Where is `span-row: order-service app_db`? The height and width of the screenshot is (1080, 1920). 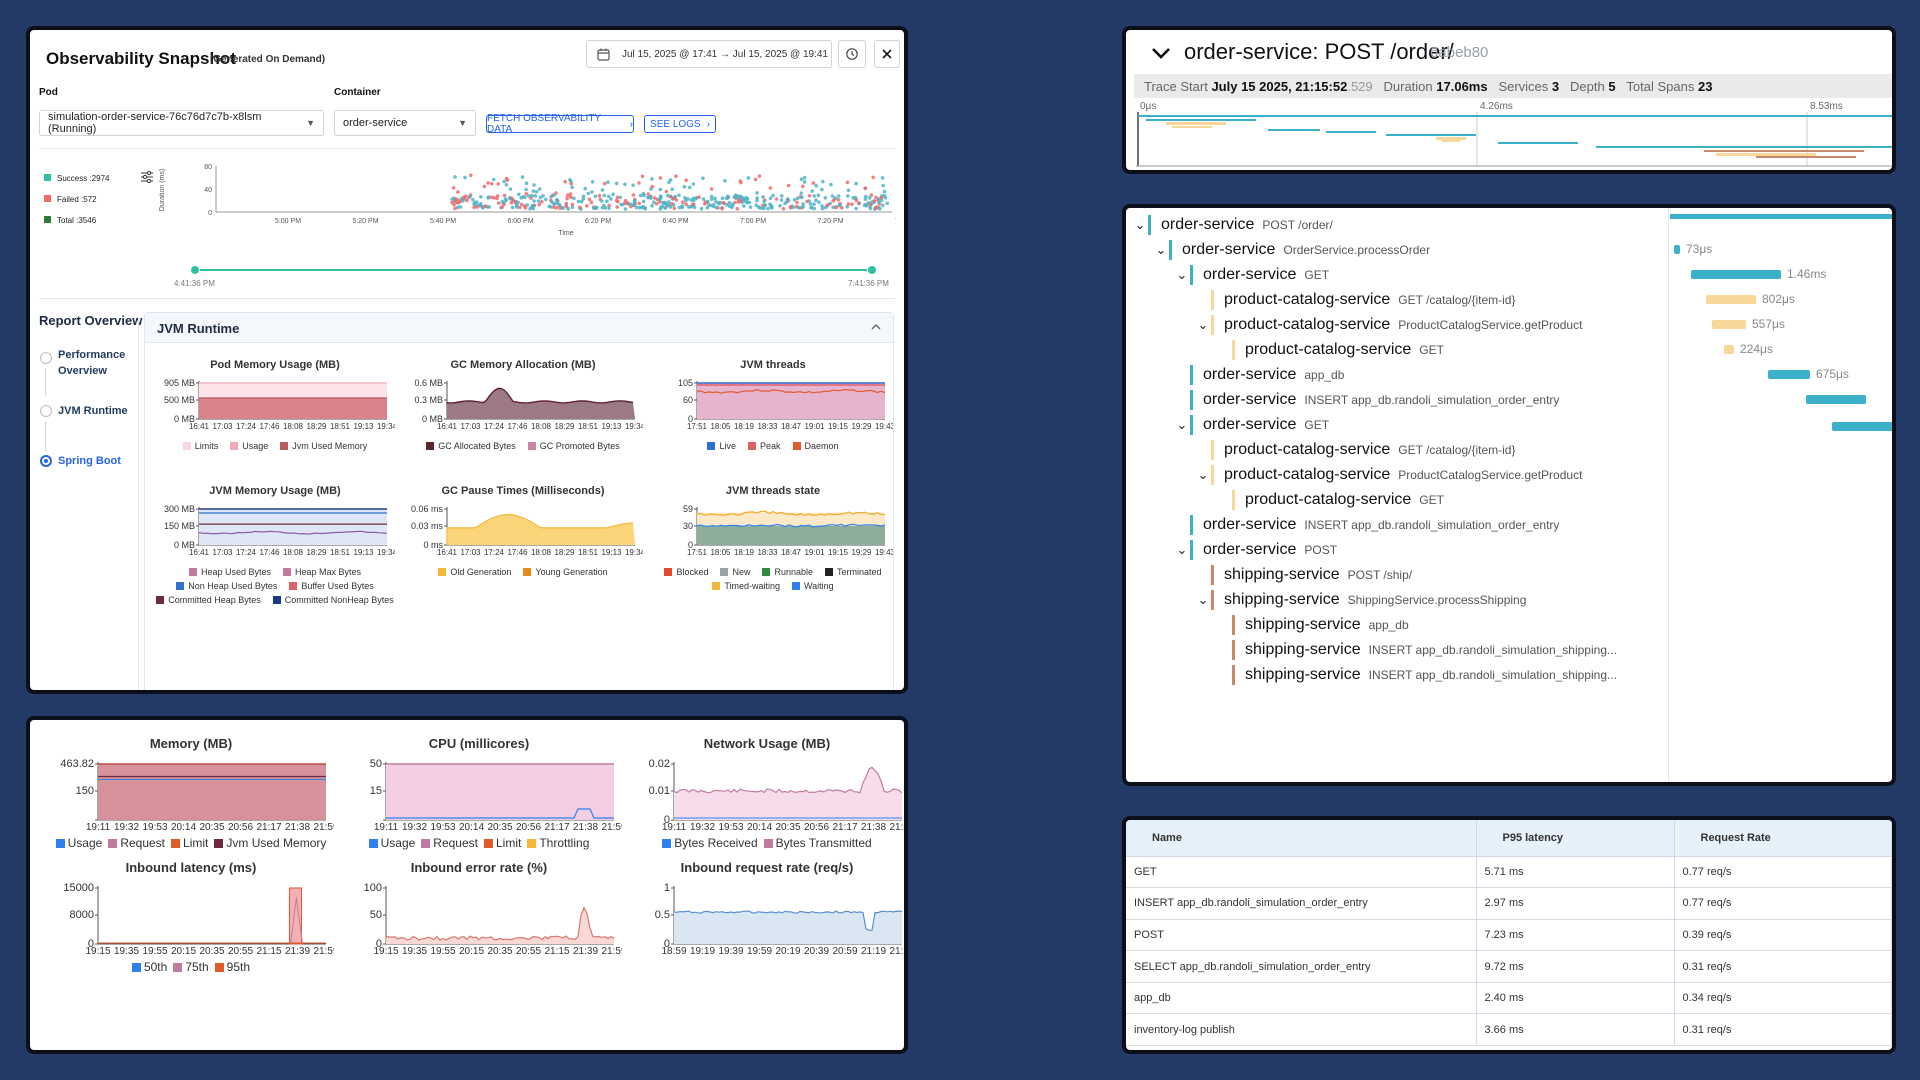
span-row: order-service app_db is located at coordinates (1469, 375).